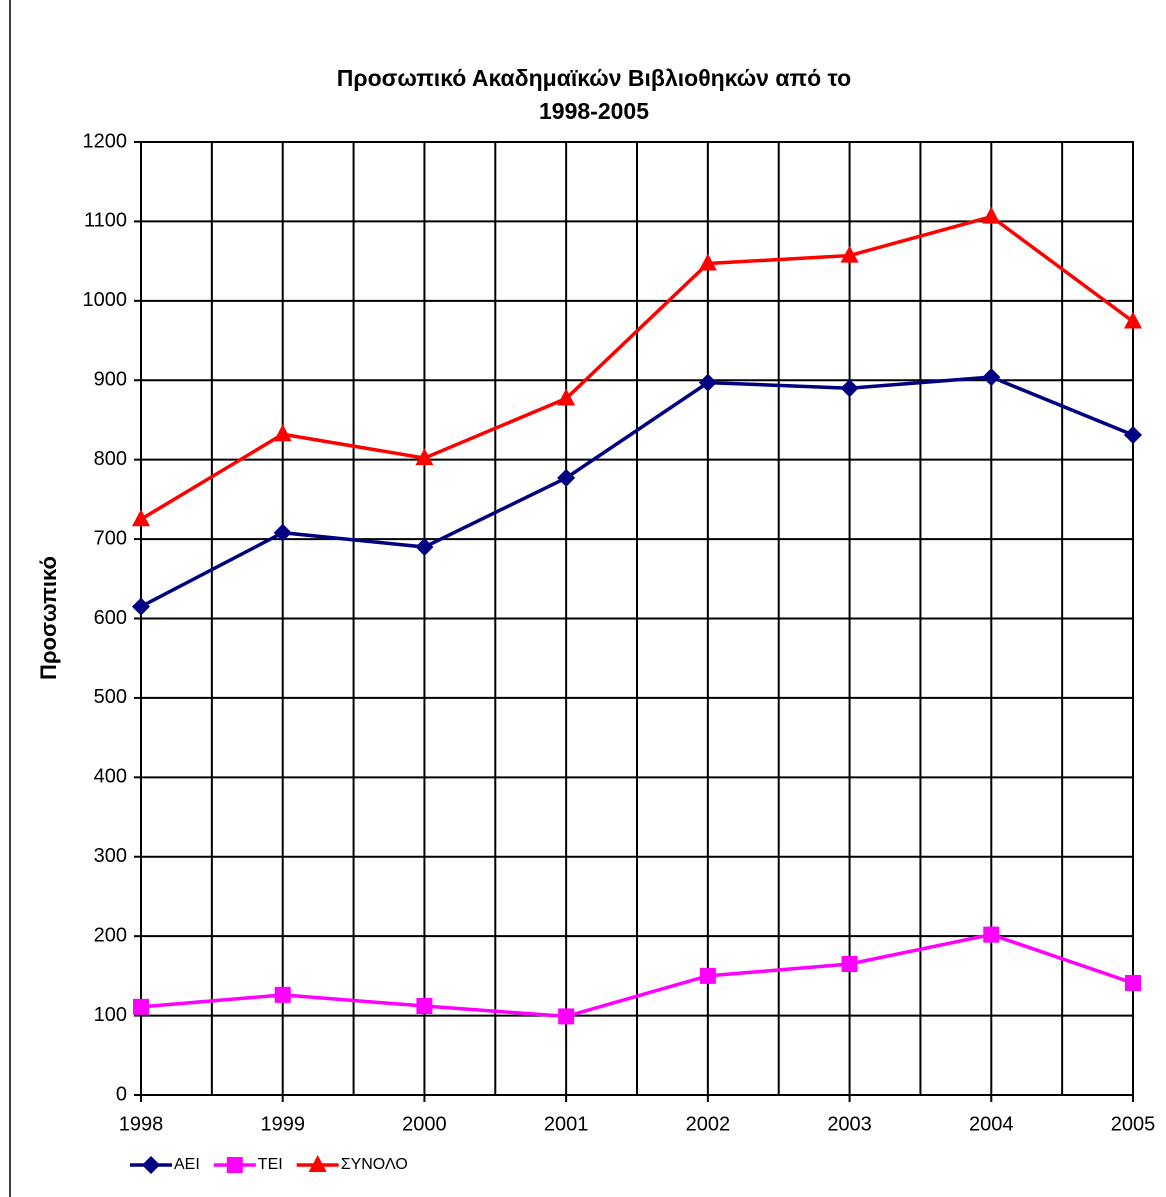 The image size is (1166, 1197). I want to click on x-tick-label: 2002, so click(708, 1124).